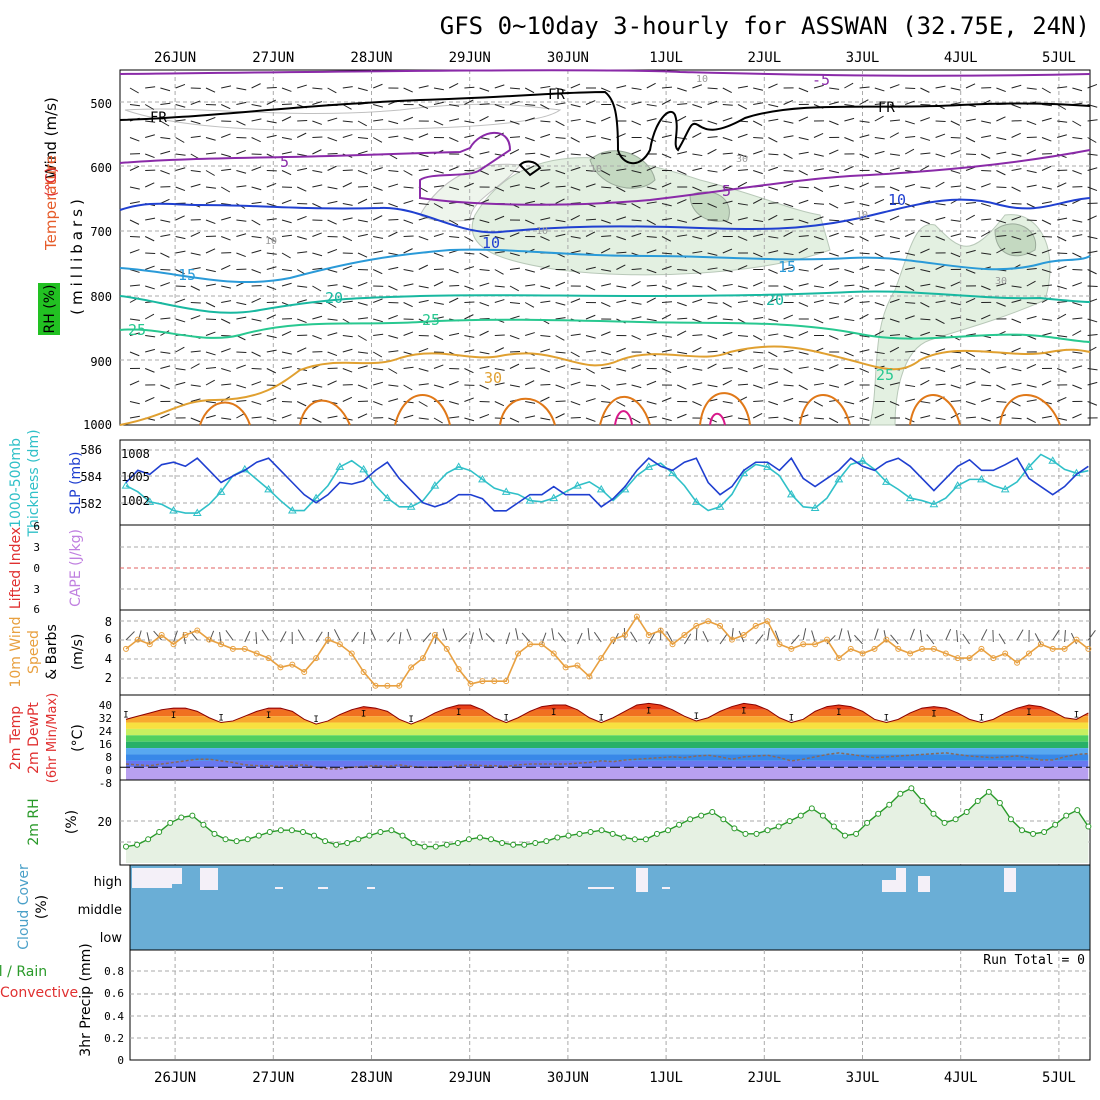 The image size is (1100, 1100). Describe the element at coordinates (108, 659) in the screenshot. I see `wind-tick-4: 4` at that location.